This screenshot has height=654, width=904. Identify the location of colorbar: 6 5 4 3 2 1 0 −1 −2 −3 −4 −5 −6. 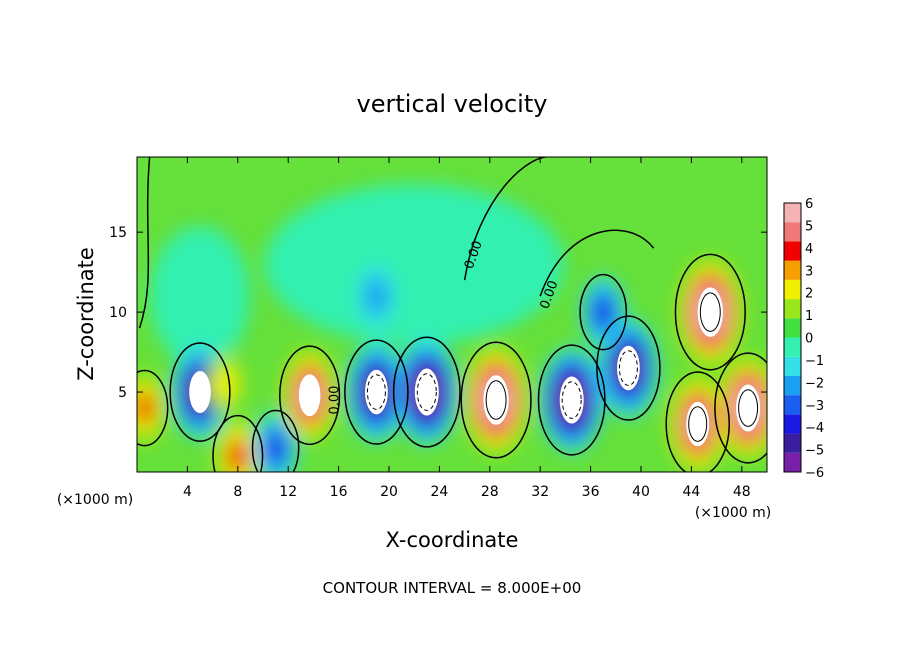
(803, 339).